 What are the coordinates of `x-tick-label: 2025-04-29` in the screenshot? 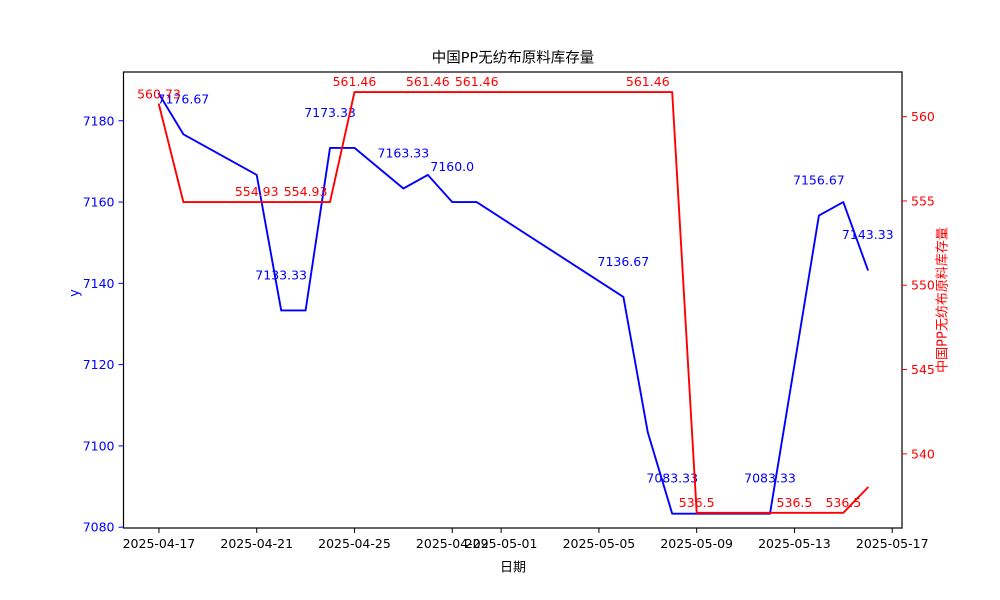 It's located at (452, 543).